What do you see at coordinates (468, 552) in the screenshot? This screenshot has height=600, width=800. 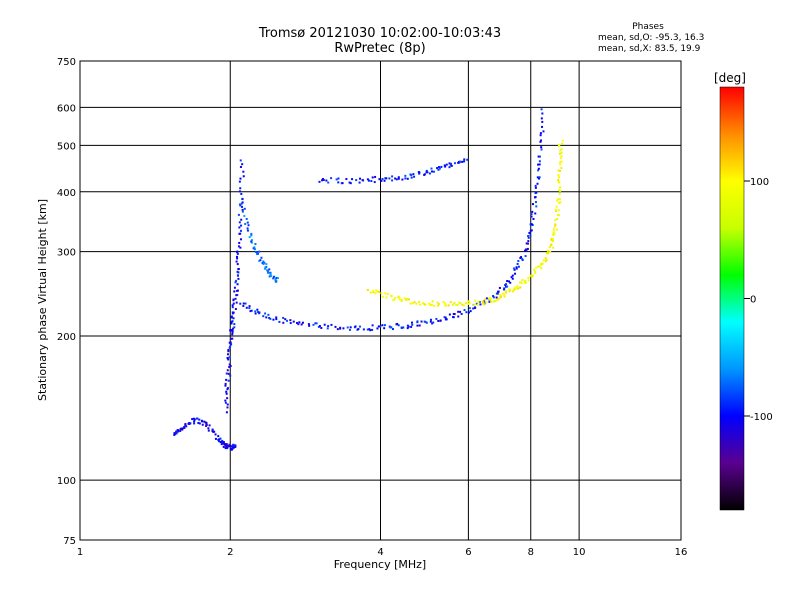 I see `x-tick-label: 6` at bounding box center [468, 552].